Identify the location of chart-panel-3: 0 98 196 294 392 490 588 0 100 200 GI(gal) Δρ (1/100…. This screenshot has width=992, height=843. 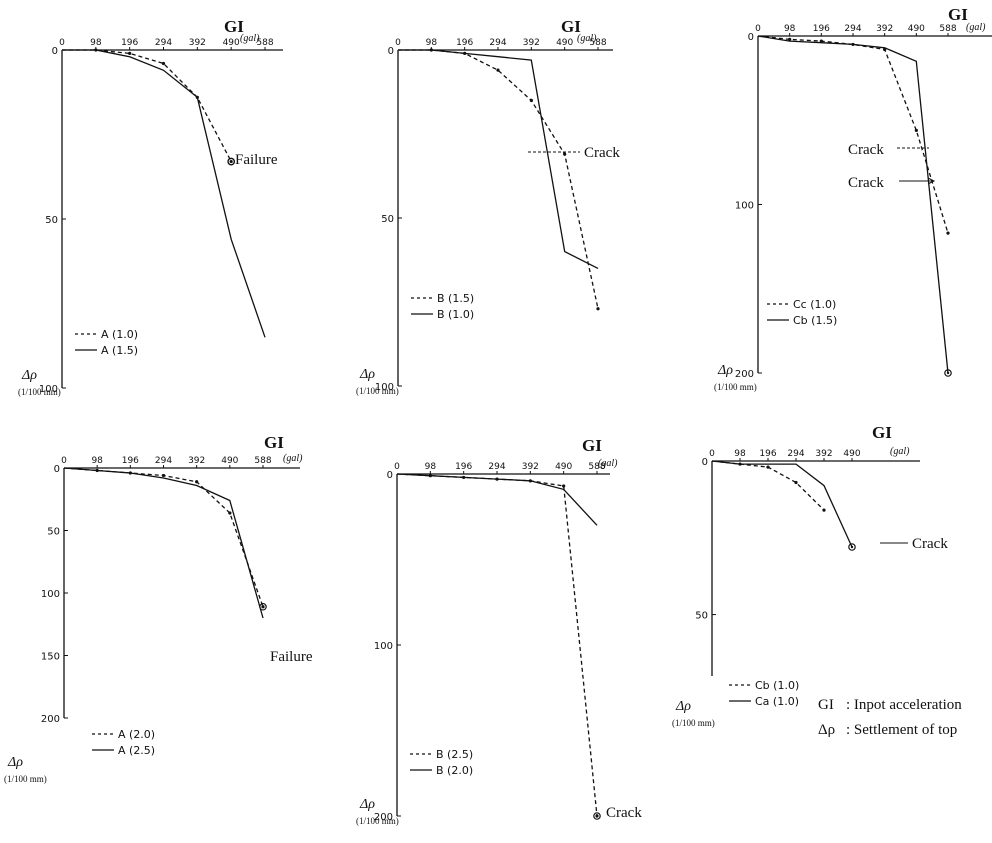
(853, 198).